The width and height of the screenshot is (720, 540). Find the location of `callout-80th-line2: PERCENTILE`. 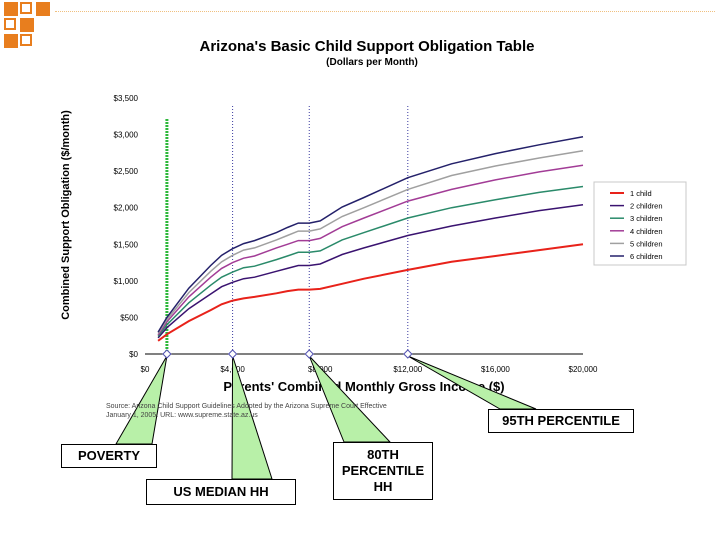

callout-80th-line2: PERCENTILE is located at coordinates (383, 470).